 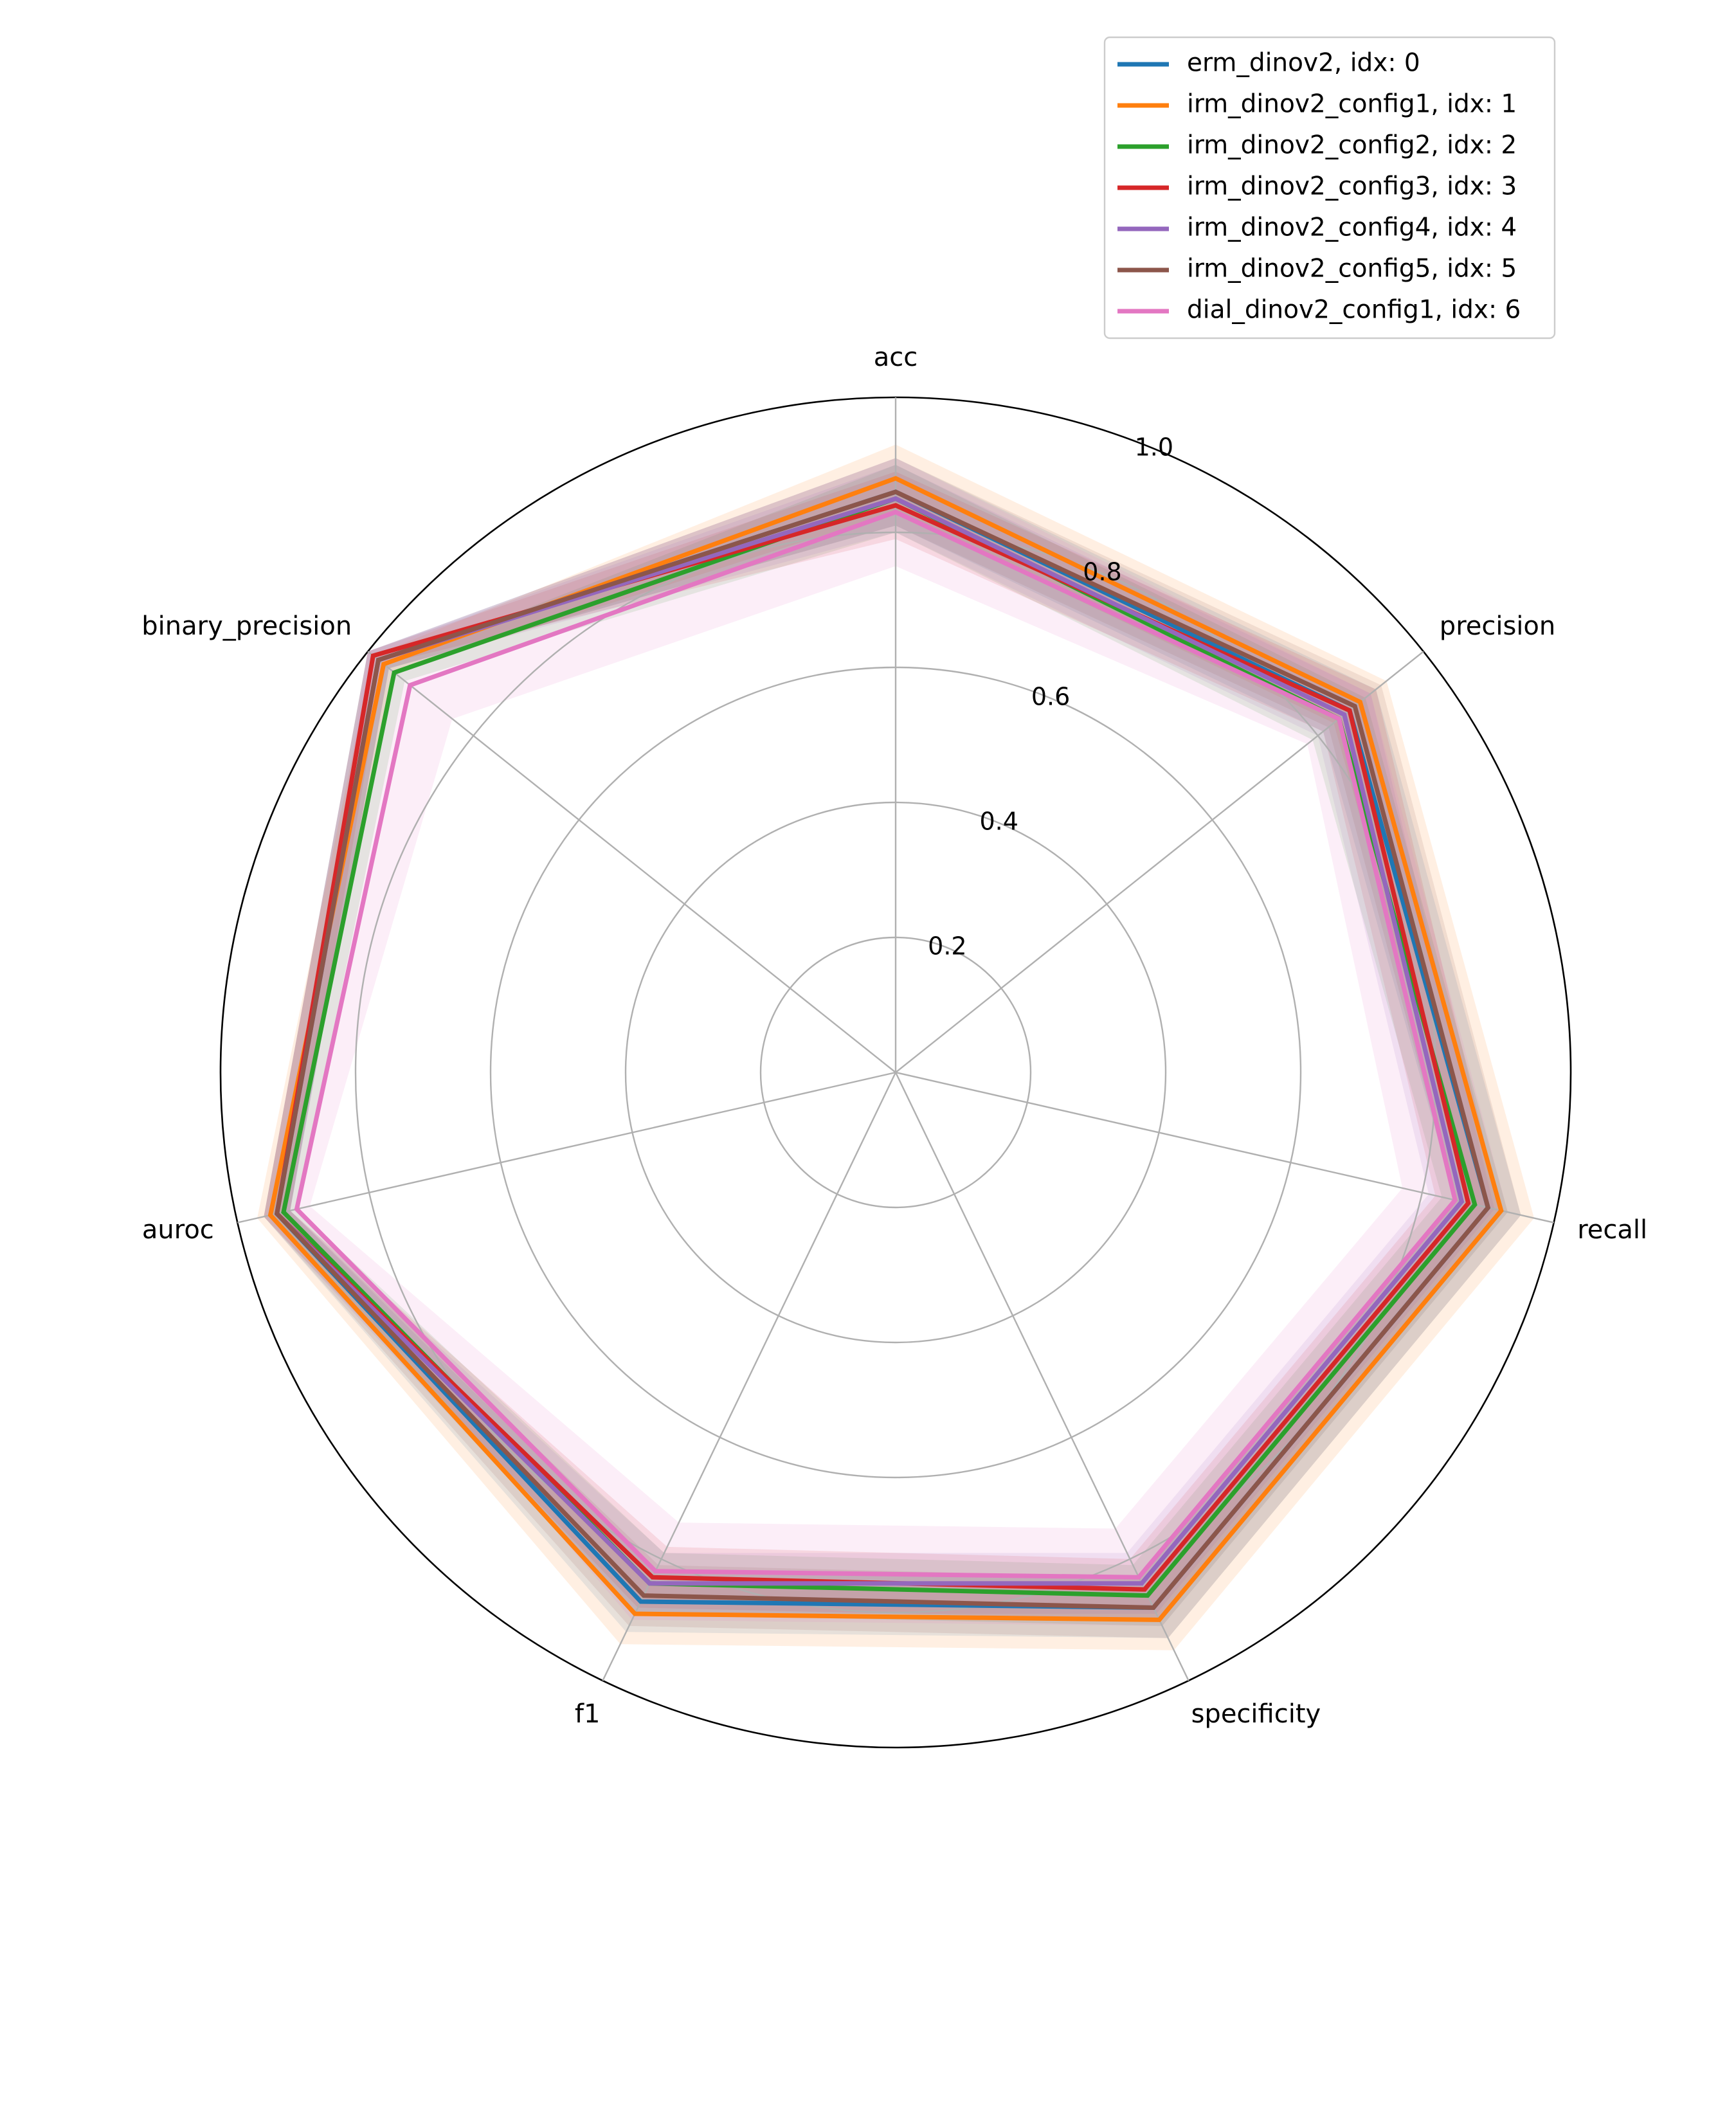 I want to click on r-tick-label-1: 0.4, so click(x=998, y=822).